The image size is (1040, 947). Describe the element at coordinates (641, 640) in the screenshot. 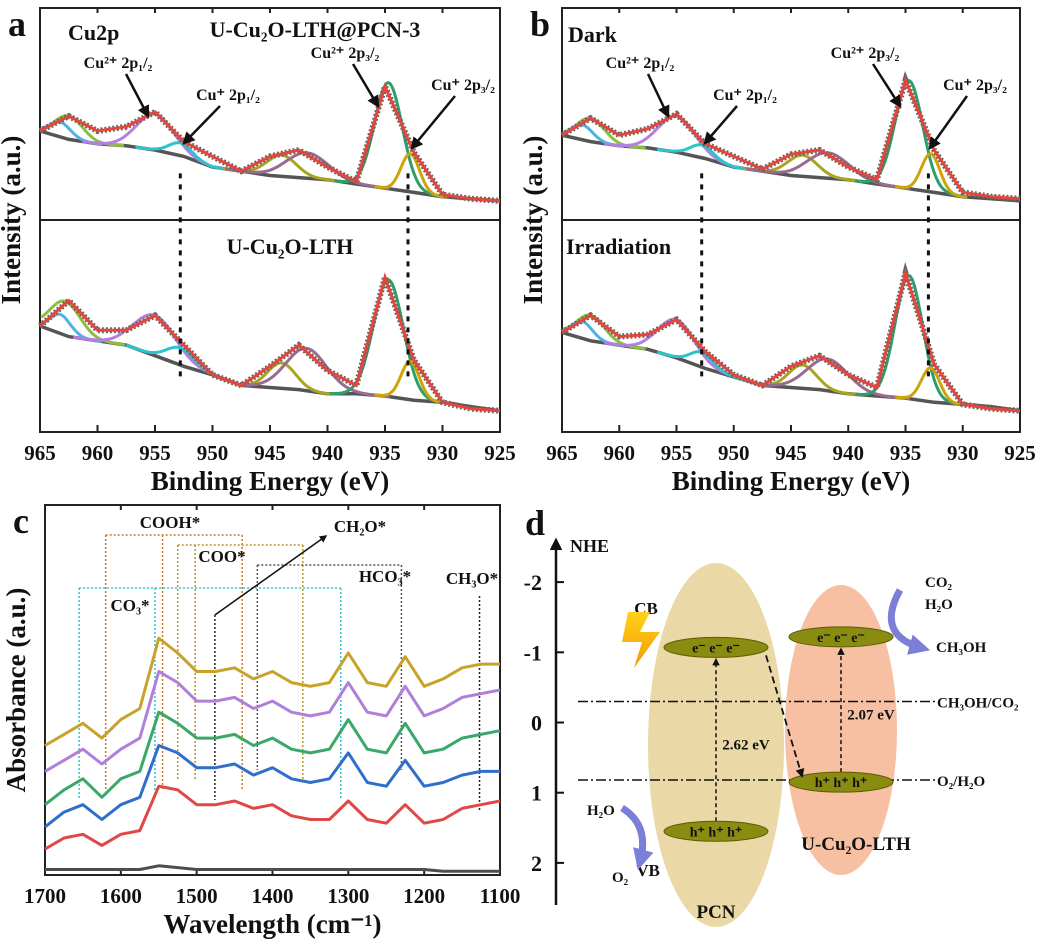

I see `light-icon` at that location.